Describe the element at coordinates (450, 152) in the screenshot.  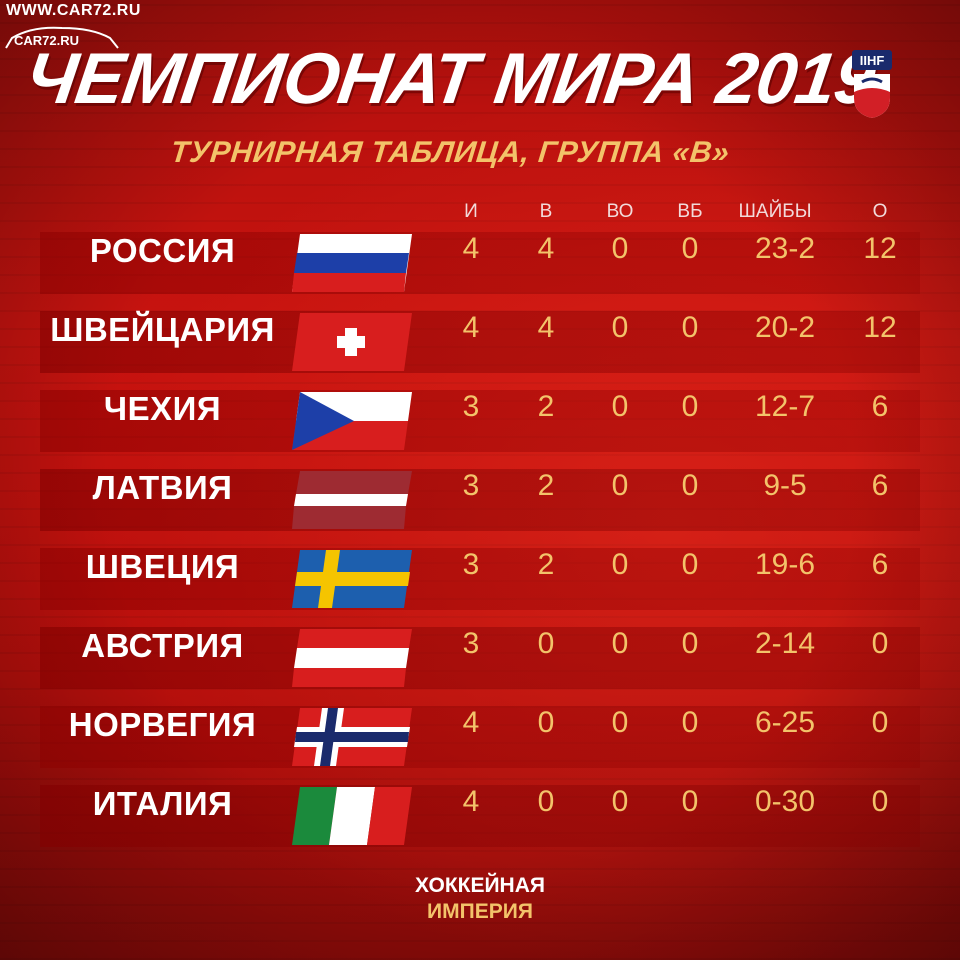
I see `page-subtitle: ТУРНИРНАЯ ТАБЛИЦА, ГРУППА «B»` at that location.